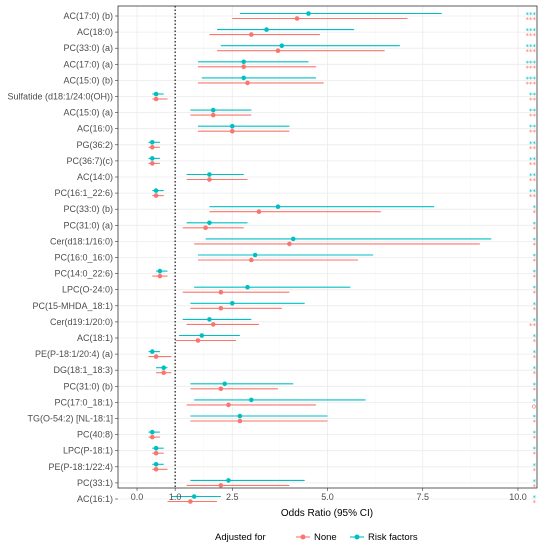 The height and width of the screenshot is (550, 543). I want to click on y-tick-label: AC(15:0) (a), so click(88, 113).